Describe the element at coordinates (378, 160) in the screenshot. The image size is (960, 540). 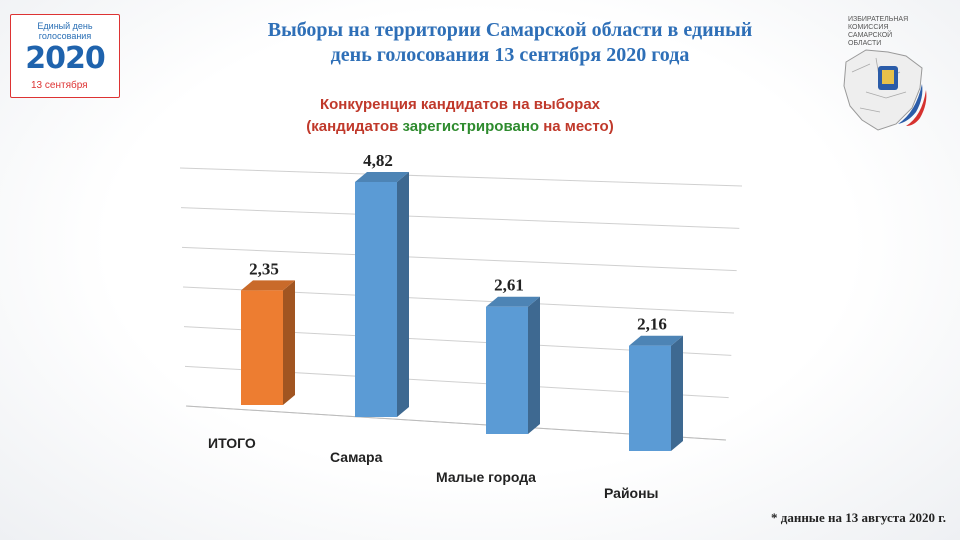
I see `data-label: 4,82` at that location.